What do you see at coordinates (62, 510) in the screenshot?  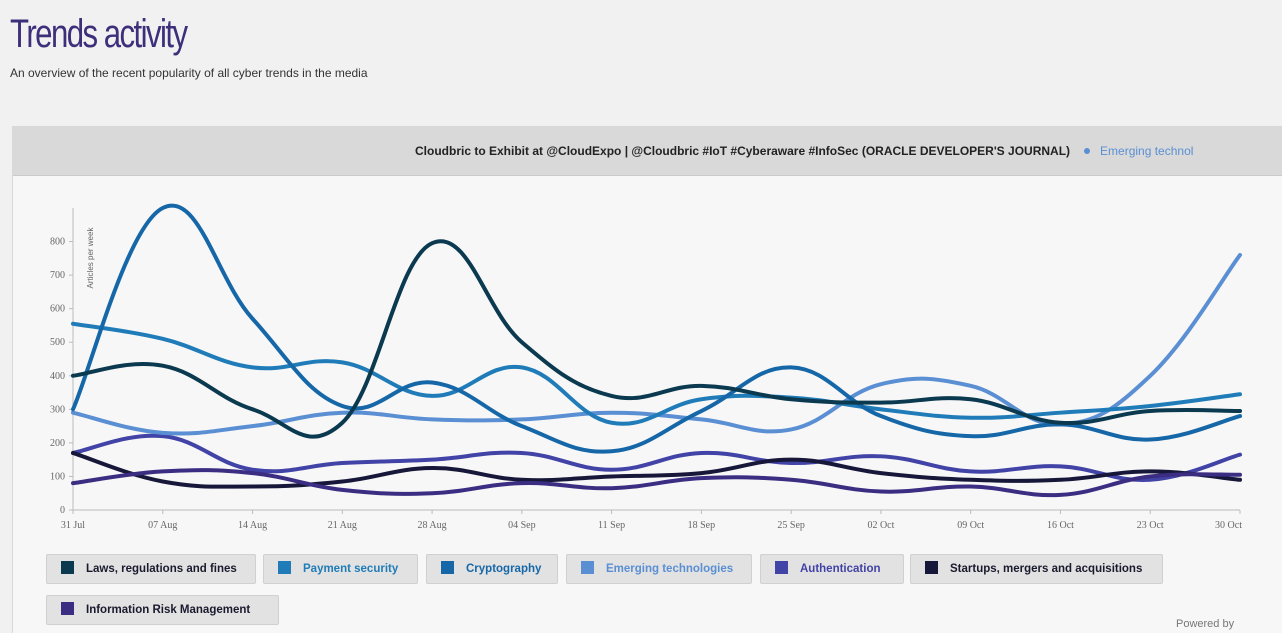 I see `y-tick-label: 0` at bounding box center [62, 510].